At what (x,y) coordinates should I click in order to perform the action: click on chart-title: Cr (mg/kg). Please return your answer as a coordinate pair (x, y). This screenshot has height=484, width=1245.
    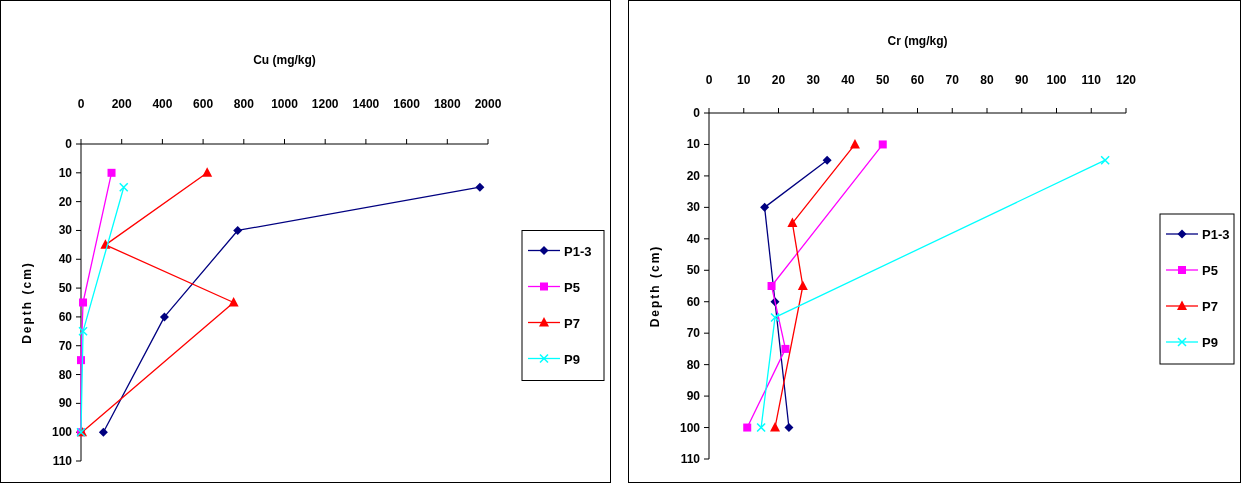
    Looking at the image, I should click on (917, 41).